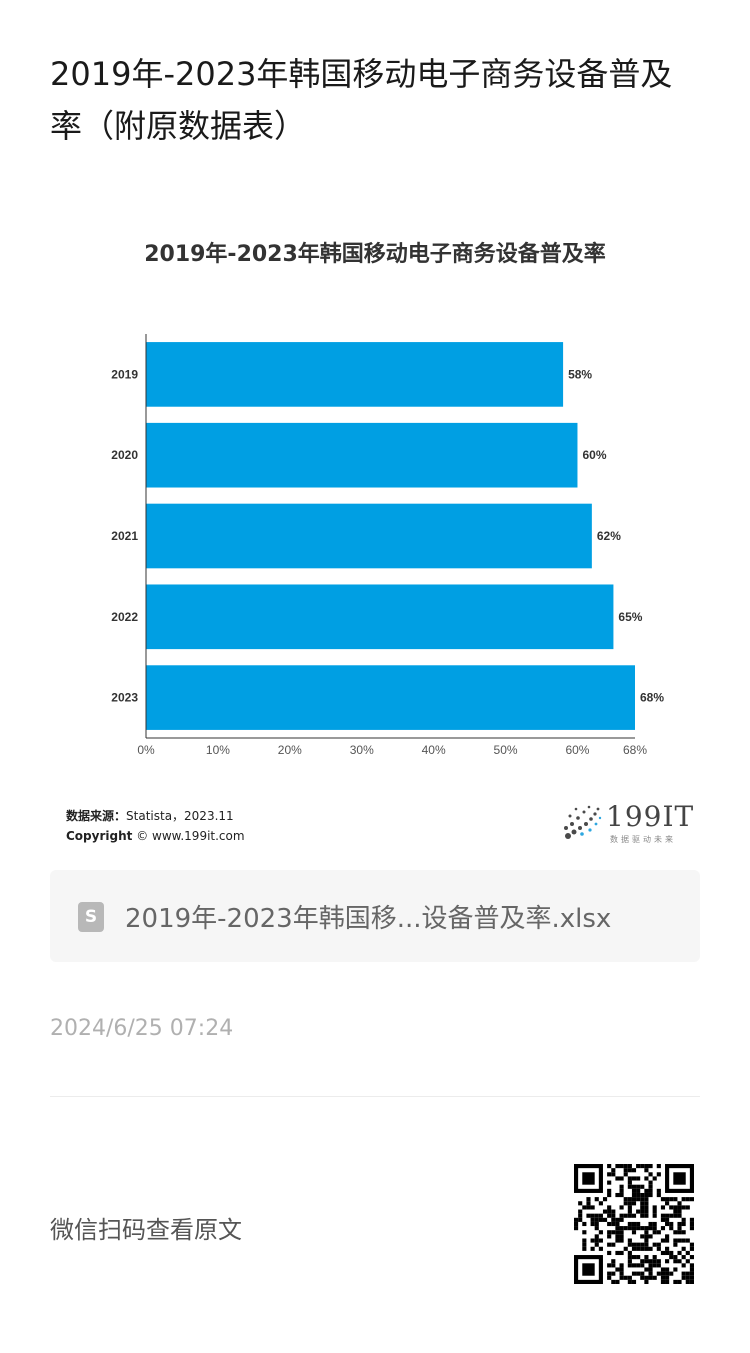 The image size is (750, 1353). I want to click on copyright-text: © www.199it.com, so click(190, 836).